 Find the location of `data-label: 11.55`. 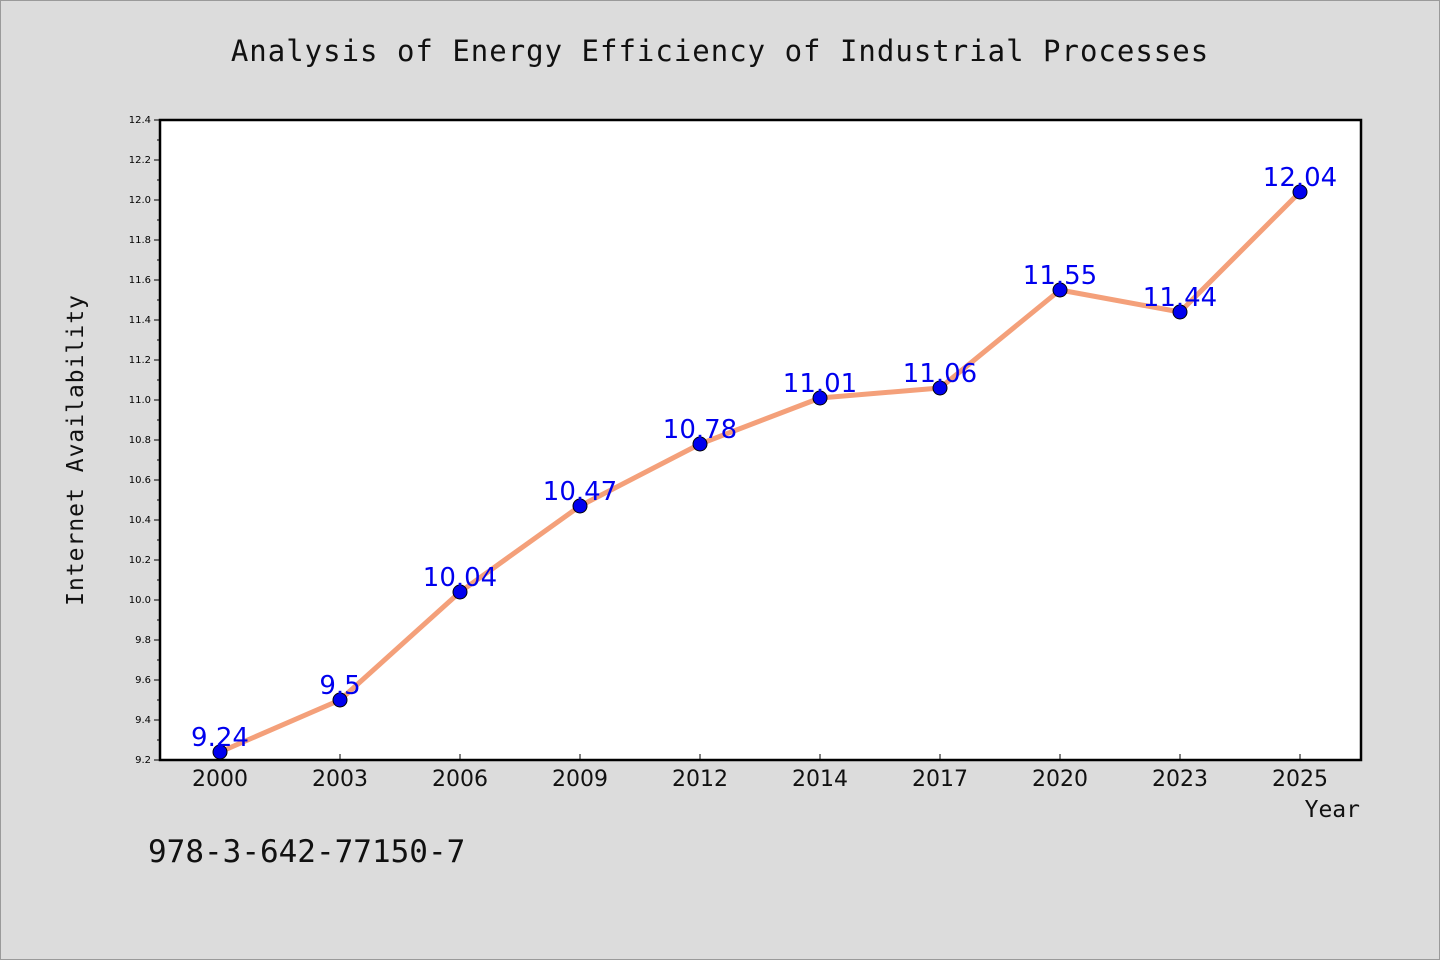

data-label: 11.55 is located at coordinates (1060, 276).